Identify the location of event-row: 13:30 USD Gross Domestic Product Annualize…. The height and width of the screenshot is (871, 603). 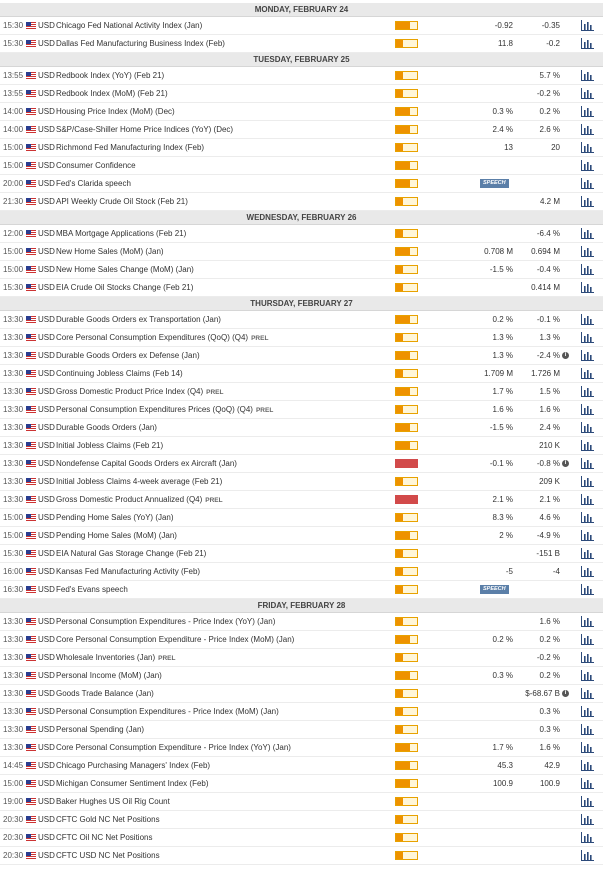
(301, 500).